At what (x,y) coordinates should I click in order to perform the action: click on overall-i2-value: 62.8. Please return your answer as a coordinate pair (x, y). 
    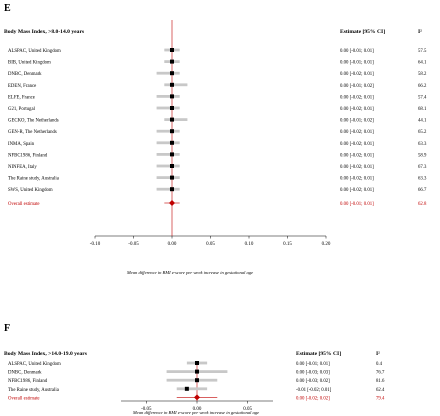
    Looking at the image, I should click on (422, 204).